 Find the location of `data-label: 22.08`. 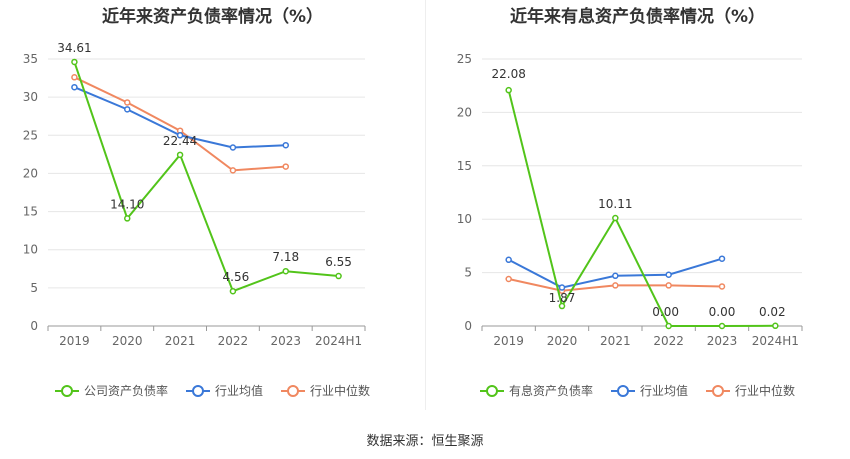

data-label: 22.08 is located at coordinates (508, 74).